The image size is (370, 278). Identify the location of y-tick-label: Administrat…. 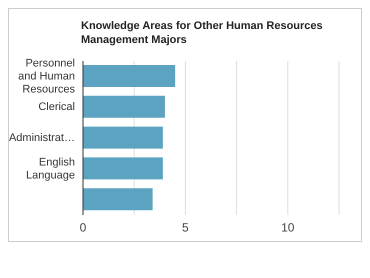
(41, 138).